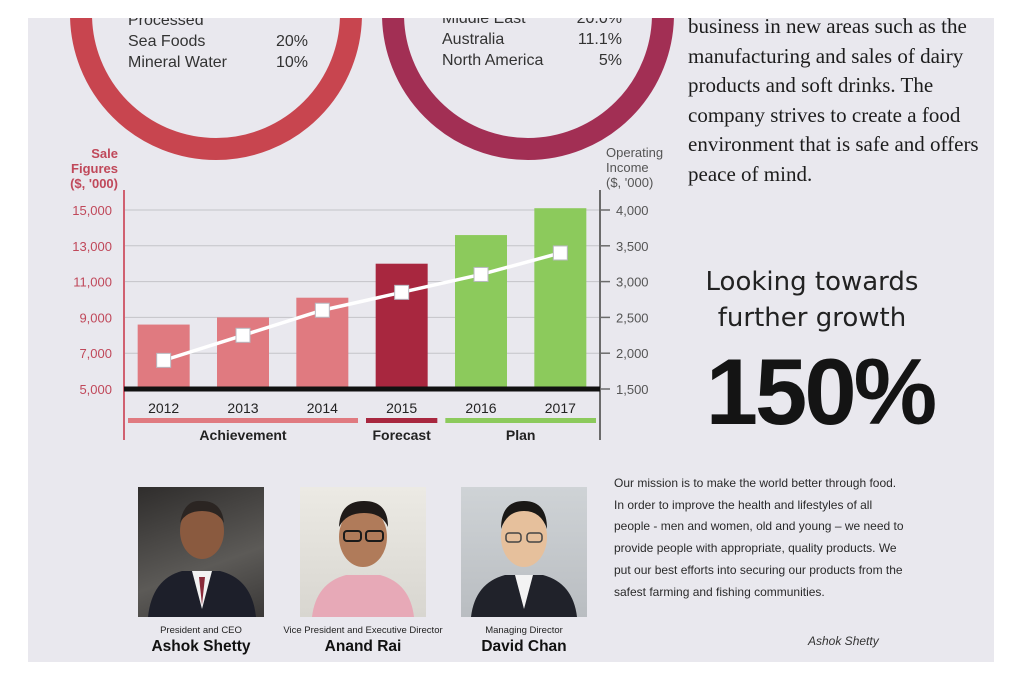  What do you see at coordinates (95, 389) in the screenshot?
I see `left-tick-label: 5,000` at bounding box center [95, 389].